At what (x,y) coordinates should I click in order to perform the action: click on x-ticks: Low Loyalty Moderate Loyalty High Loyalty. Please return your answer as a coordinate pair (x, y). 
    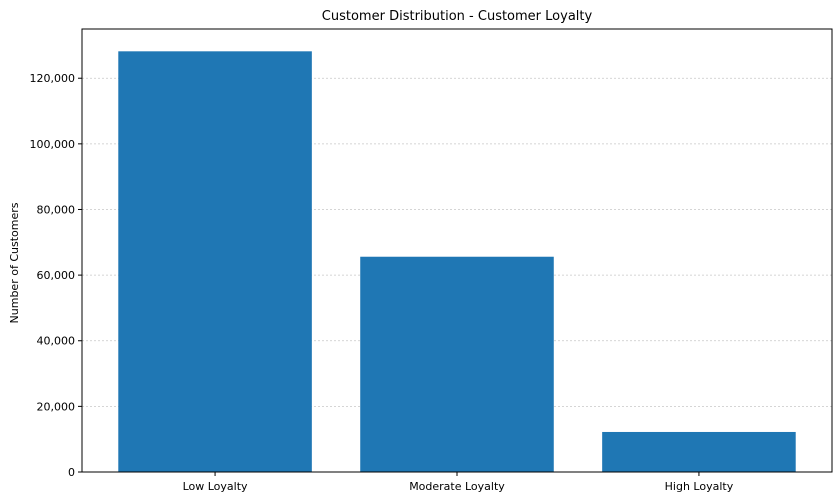
    Looking at the image, I should click on (458, 482).